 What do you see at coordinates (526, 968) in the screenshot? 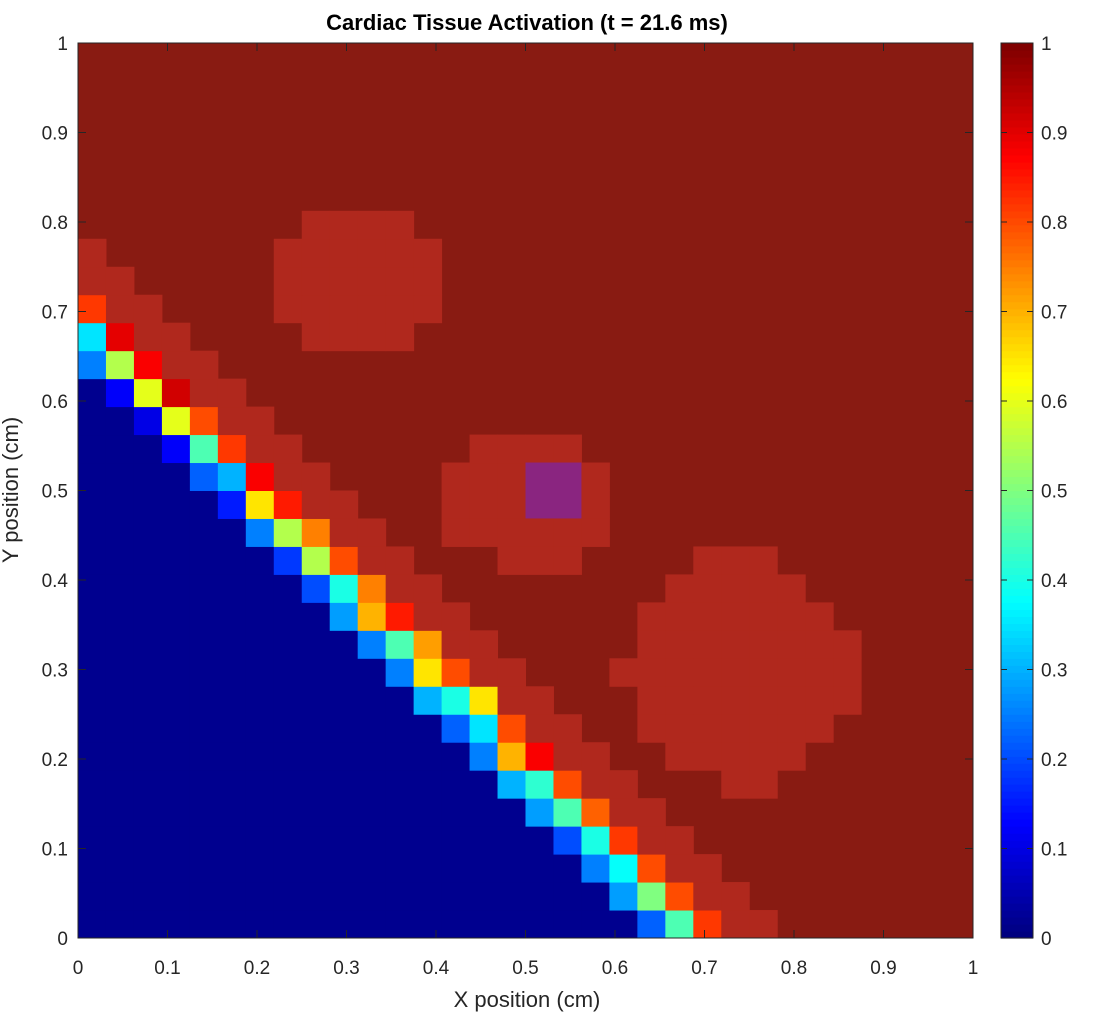
I see `x-tick-labels: 0 0.1 0.2 0.3 0.4 0.5 0.6 0.7 0.8 0.9 1` at bounding box center [526, 968].